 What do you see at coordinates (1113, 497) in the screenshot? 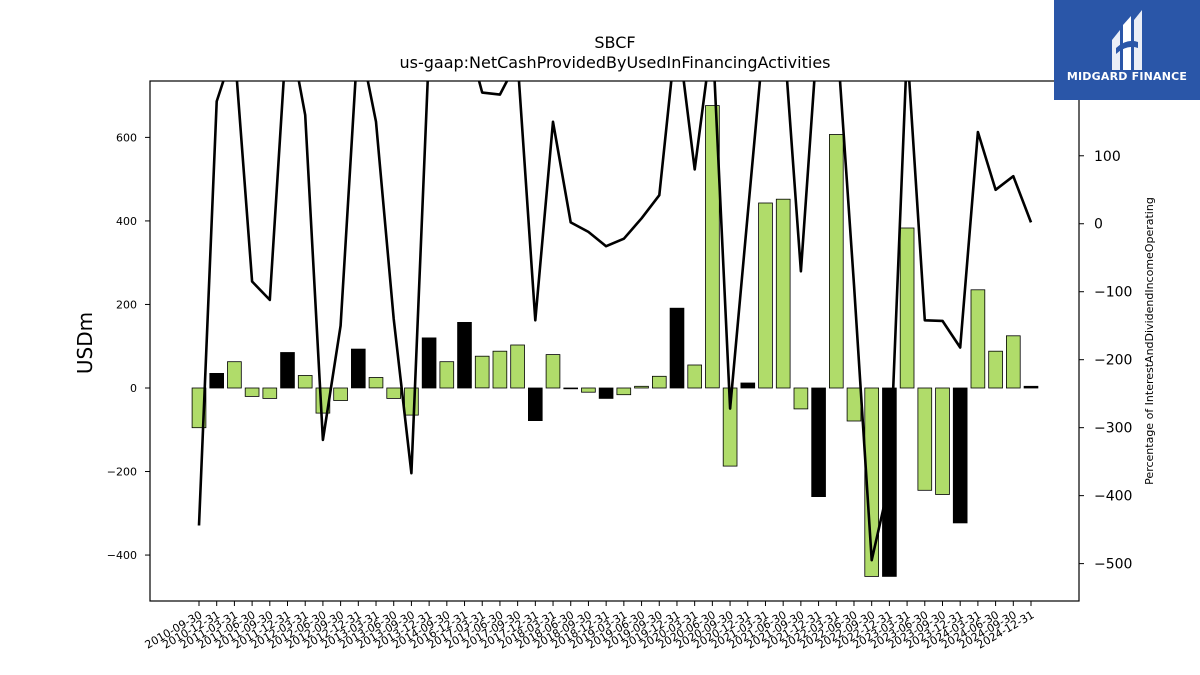
I see `y2-tick-label: −400` at bounding box center [1113, 497].